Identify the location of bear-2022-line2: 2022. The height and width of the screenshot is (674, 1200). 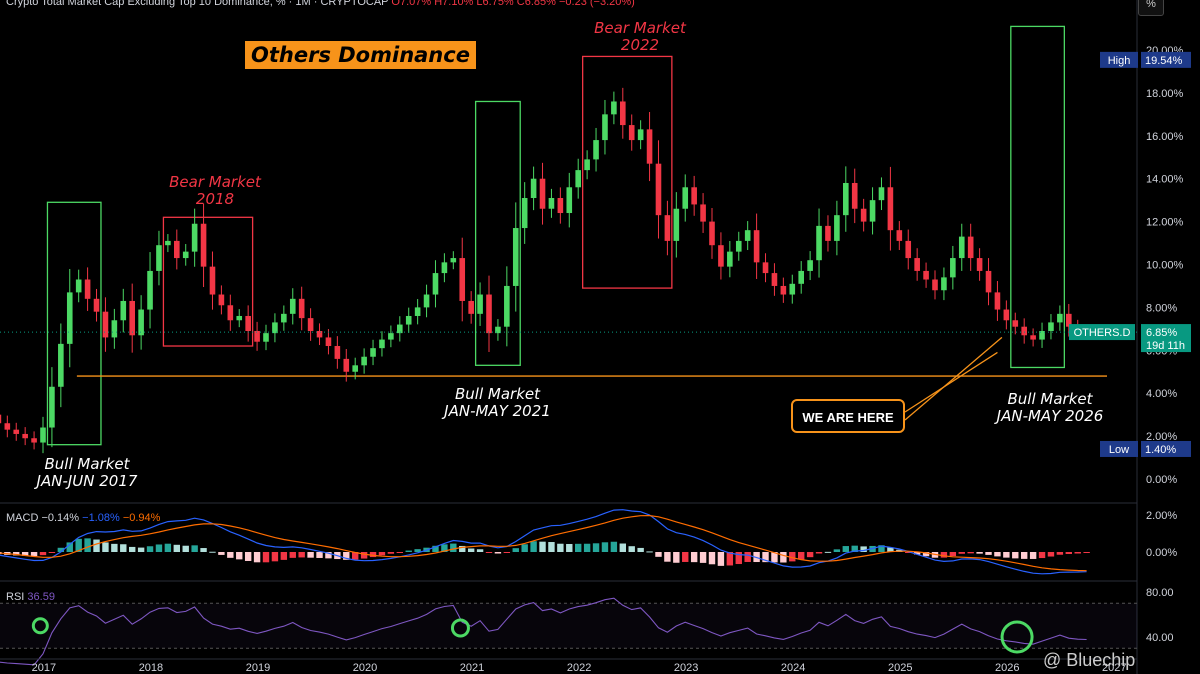
(640, 45).